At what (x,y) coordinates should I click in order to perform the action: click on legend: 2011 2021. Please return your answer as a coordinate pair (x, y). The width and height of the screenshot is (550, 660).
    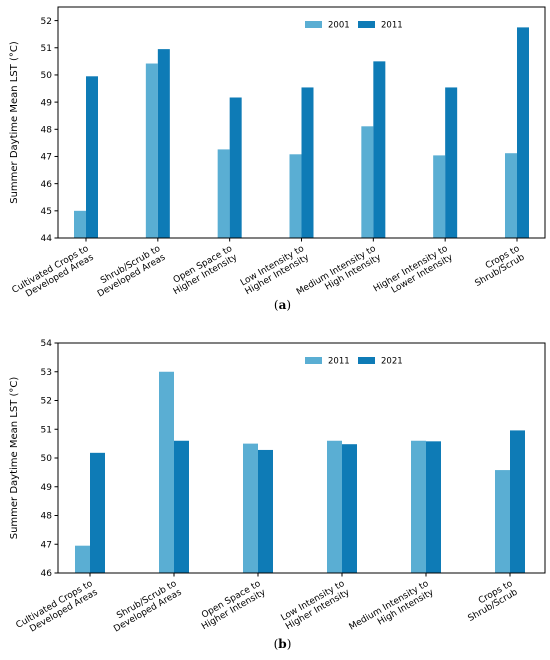
    Looking at the image, I should click on (354, 362).